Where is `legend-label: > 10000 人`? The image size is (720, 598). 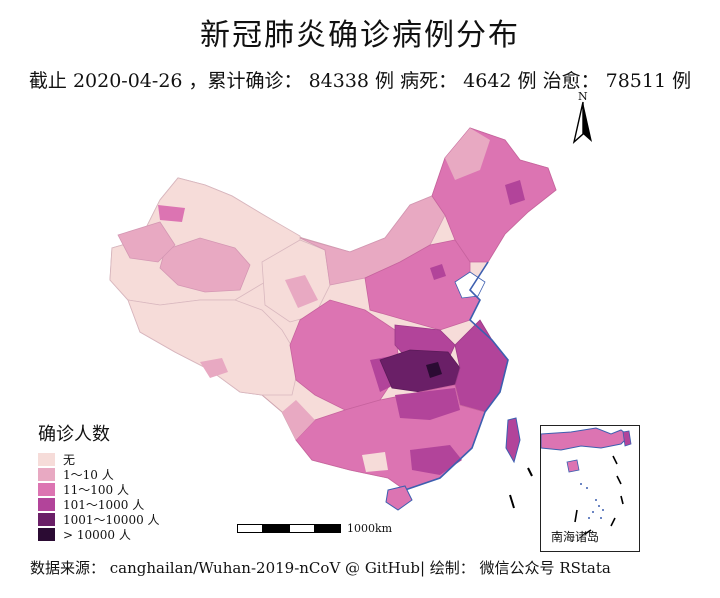
legend-label: > 10000 人 is located at coordinates (97, 535).